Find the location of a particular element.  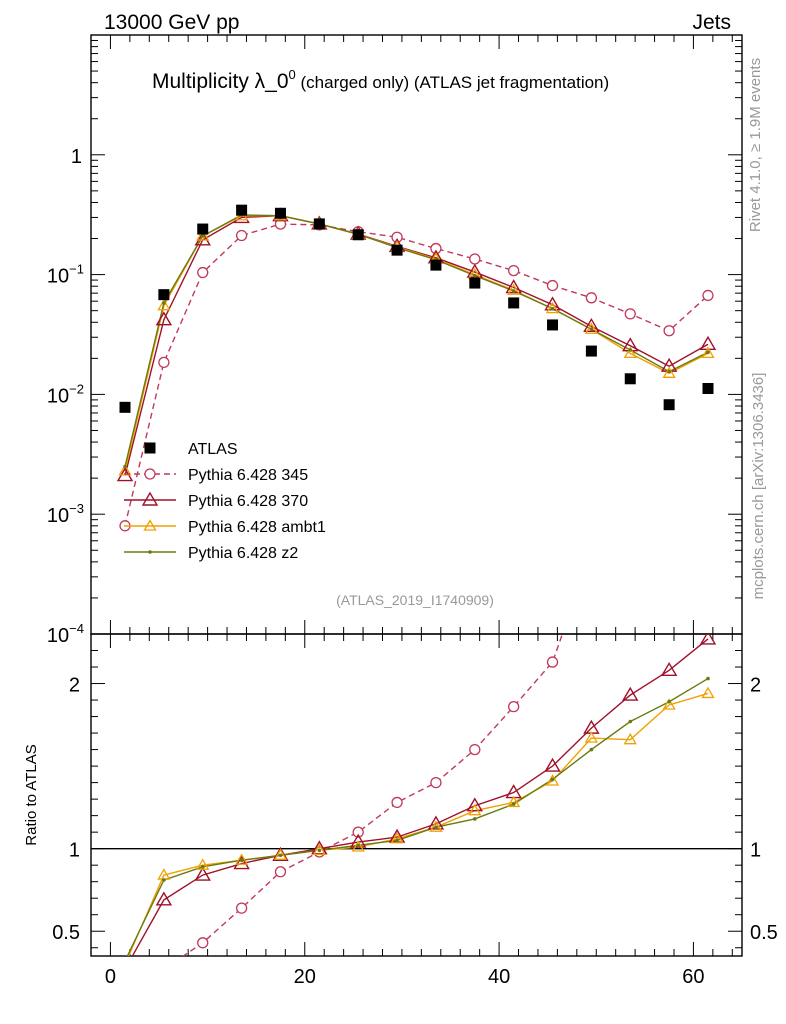

legend-label-z2: Pythia 6.428 z2 is located at coordinates (243, 553).